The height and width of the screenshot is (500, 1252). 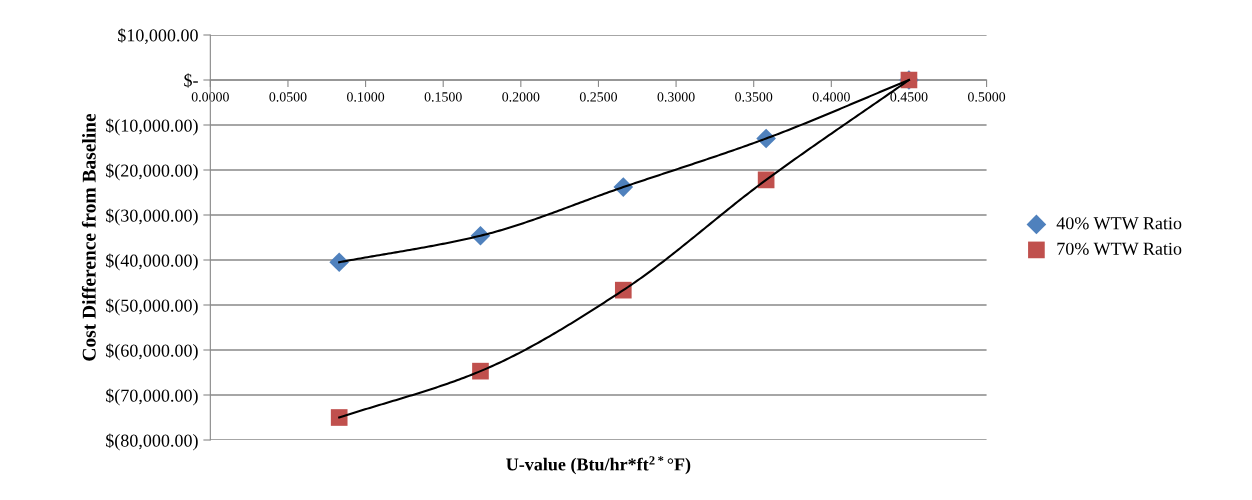 I want to click on x-tick-label: 0.2500, so click(x=598, y=97).